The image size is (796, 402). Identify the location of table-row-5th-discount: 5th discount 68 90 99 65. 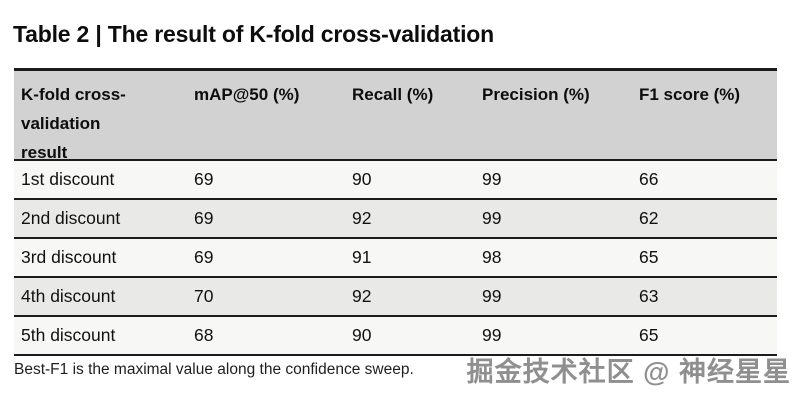
(395, 336).